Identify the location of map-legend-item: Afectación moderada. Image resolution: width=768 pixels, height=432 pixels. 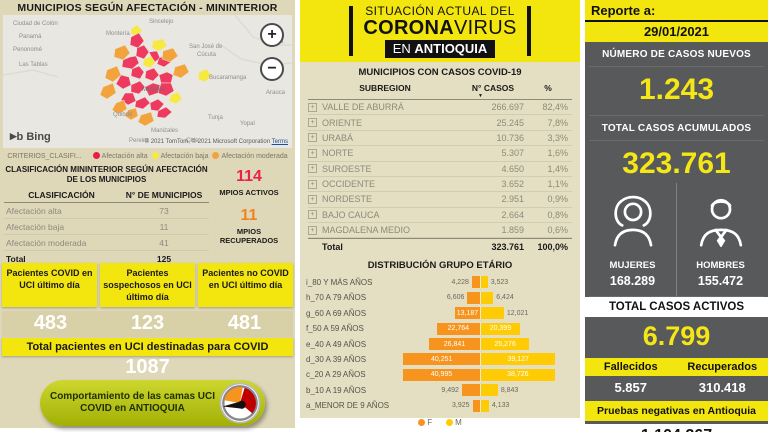
(250, 156).